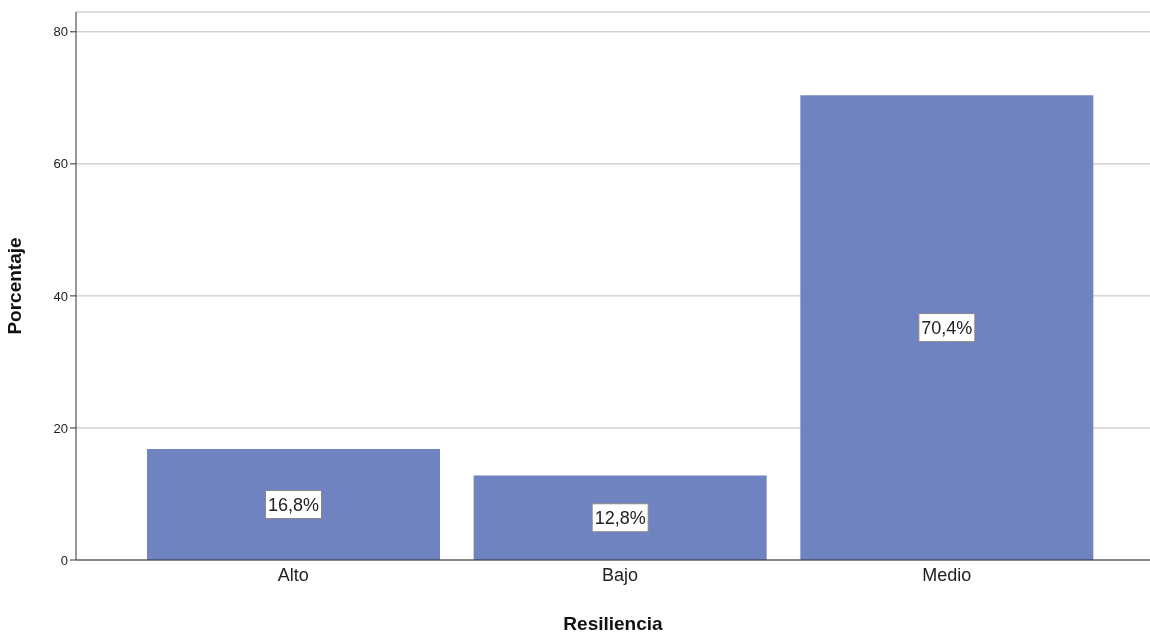  What do you see at coordinates (620, 574) in the screenshot?
I see `x-tick-label: Bajo` at bounding box center [620, 574].